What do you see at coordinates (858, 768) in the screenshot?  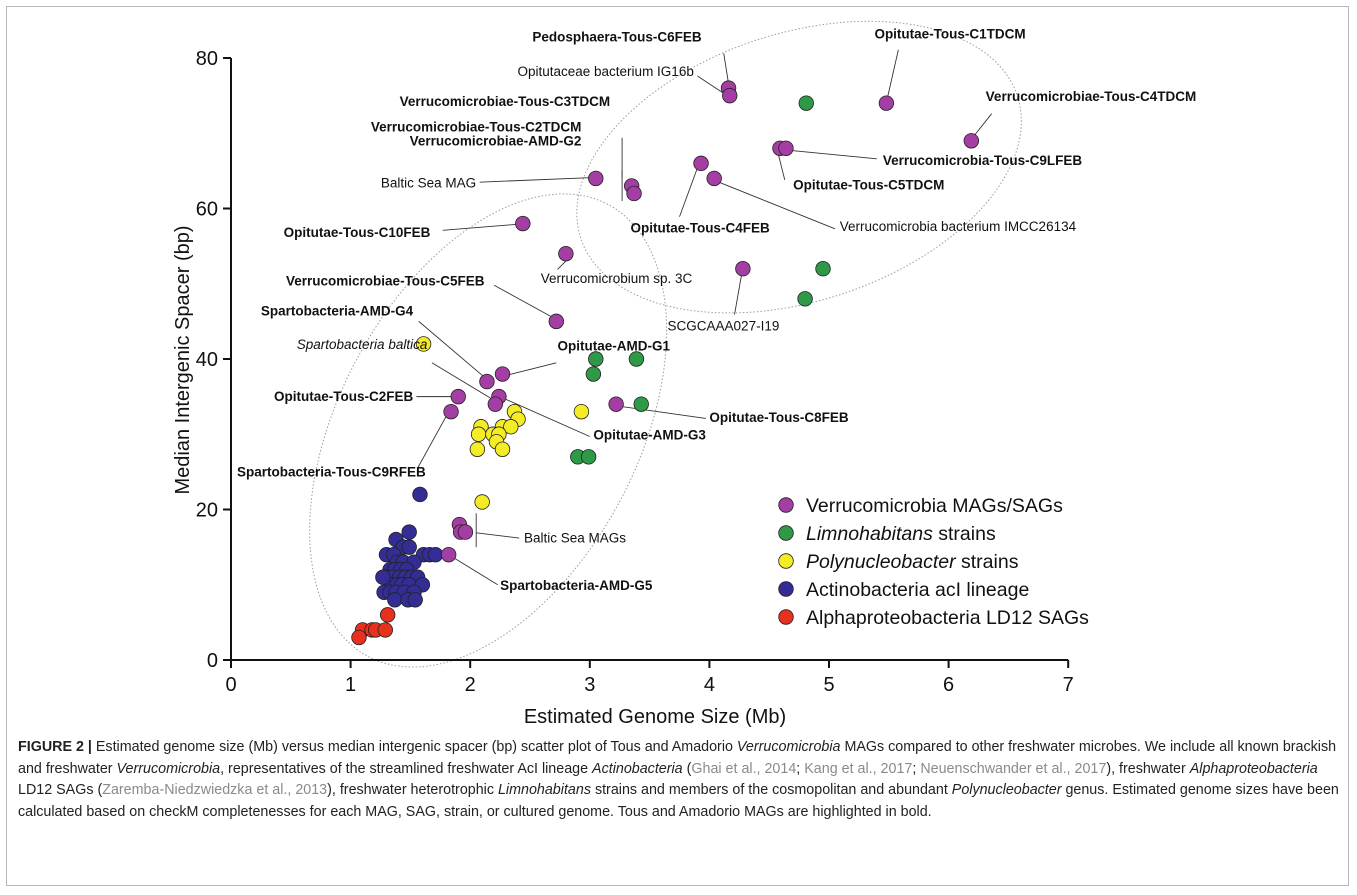 I see `caption-reference: Kang et al., 2017` at bounding box center [858, 768].